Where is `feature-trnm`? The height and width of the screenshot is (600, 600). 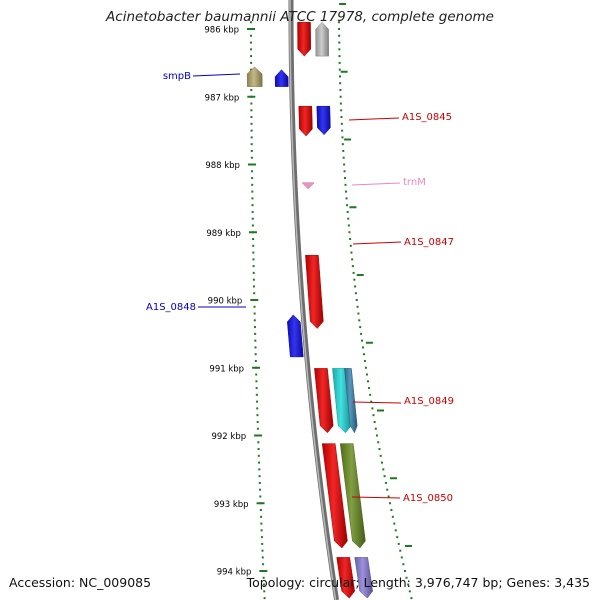 feature-trnm is located at coordinates (308, 186).